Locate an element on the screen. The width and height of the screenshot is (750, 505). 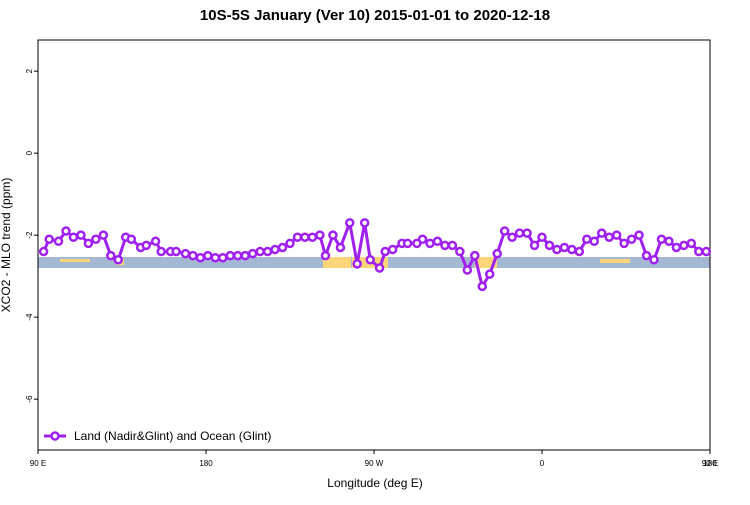
y-tick-label: 0 is located at coordinates (29, 152).